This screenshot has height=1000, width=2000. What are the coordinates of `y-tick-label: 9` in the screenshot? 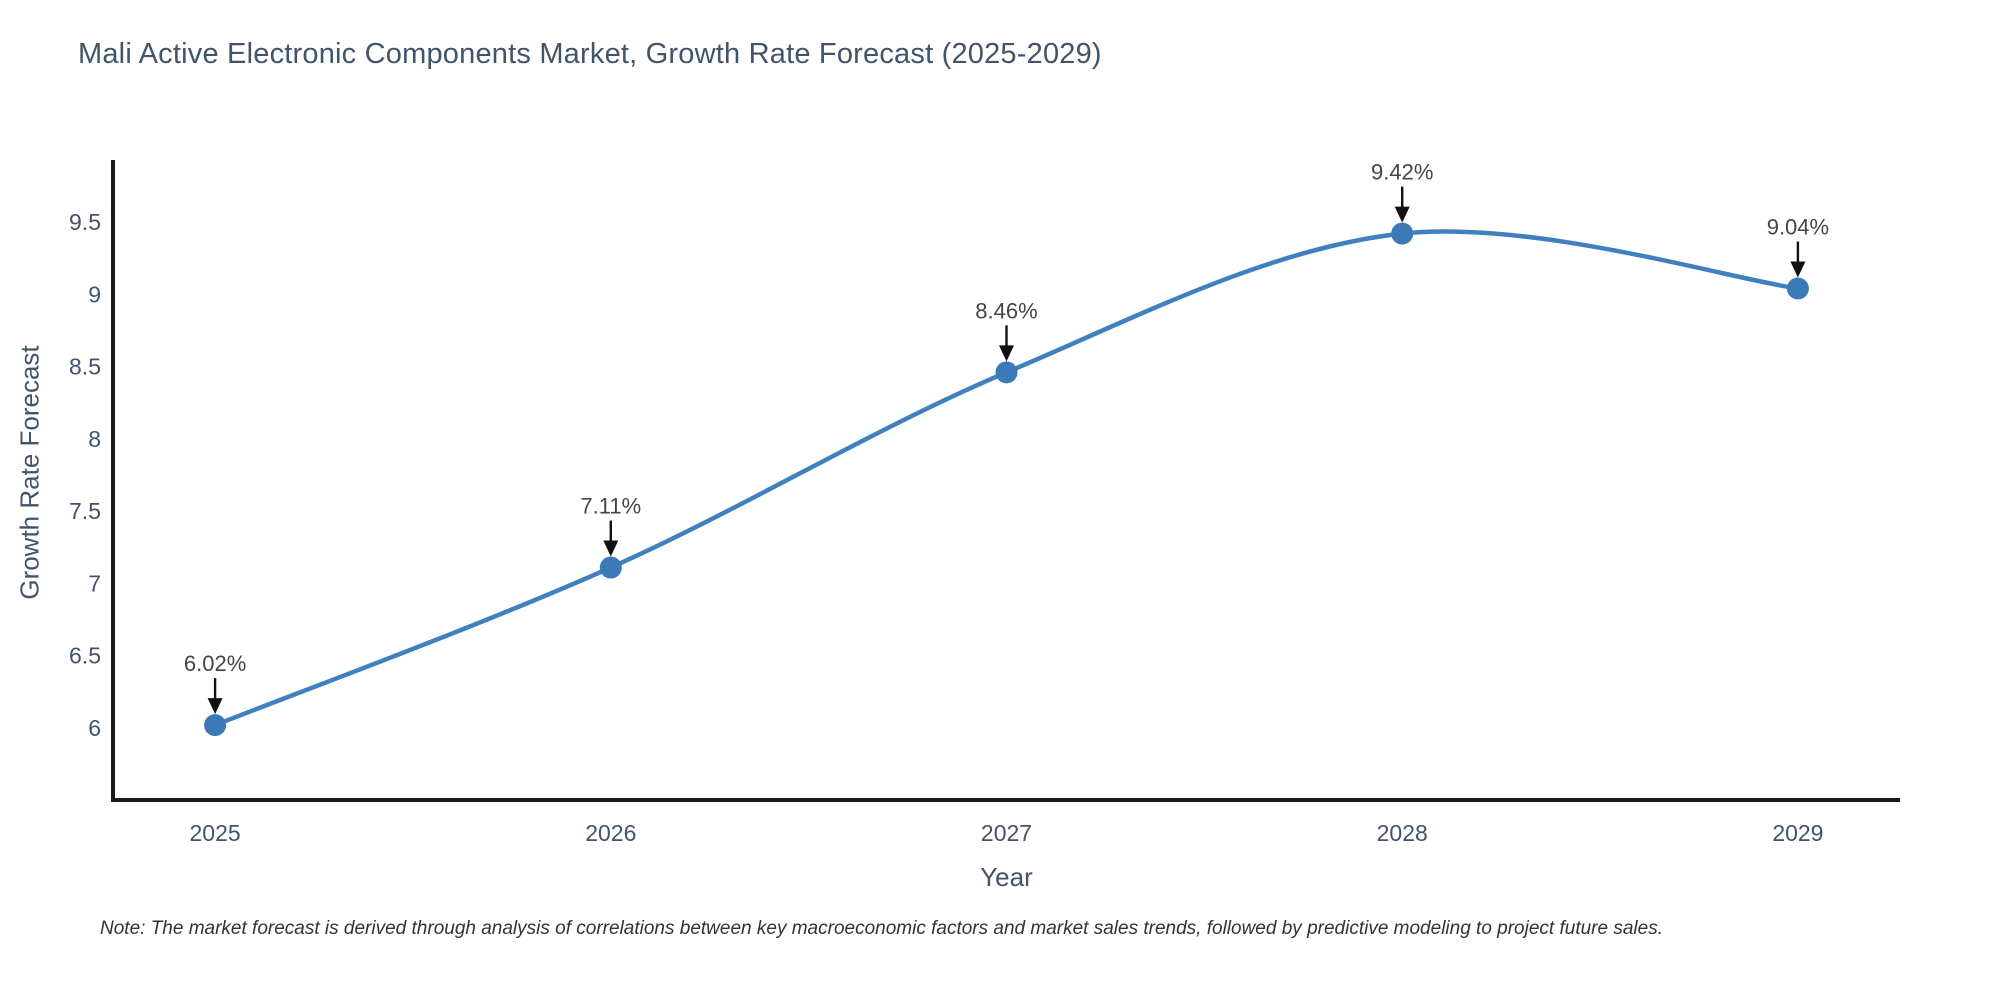 It's located at (94, 294).